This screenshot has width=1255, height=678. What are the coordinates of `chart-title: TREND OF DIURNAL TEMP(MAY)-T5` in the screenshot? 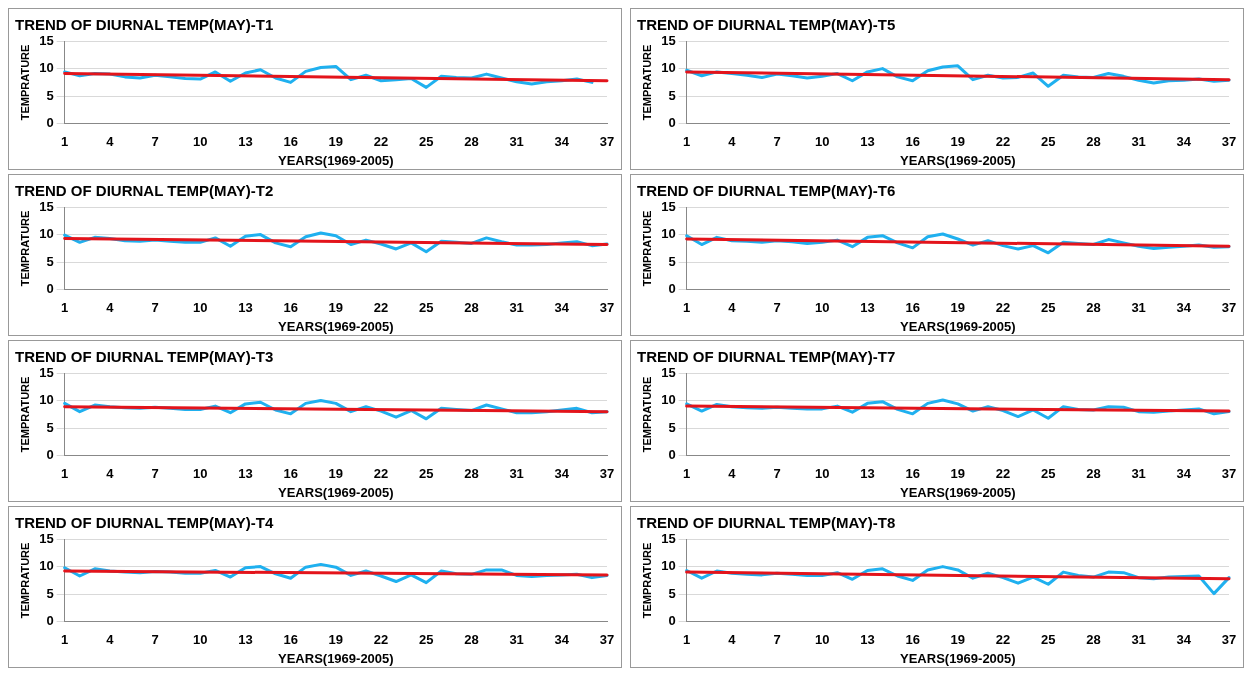 It's located at (766, 25).